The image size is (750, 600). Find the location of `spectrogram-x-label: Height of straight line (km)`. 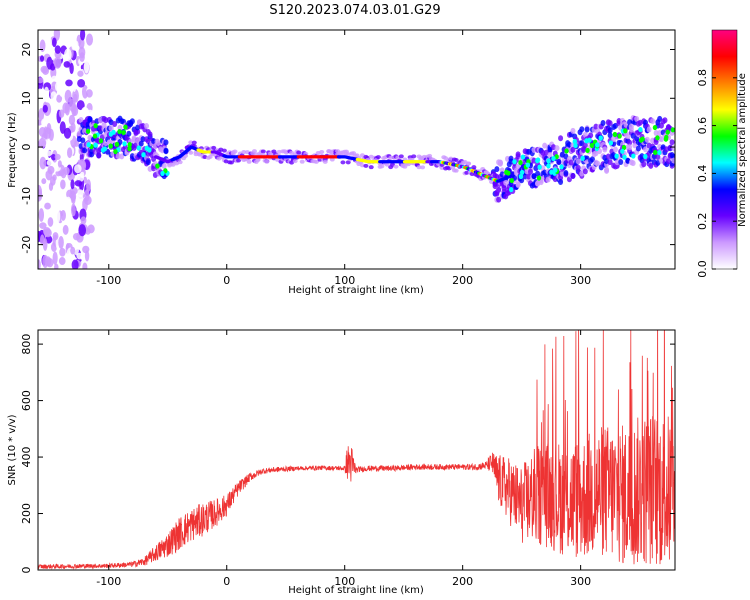

spectrogram-x-label: Height of straight line (km) is located at coordinates (356, 290).